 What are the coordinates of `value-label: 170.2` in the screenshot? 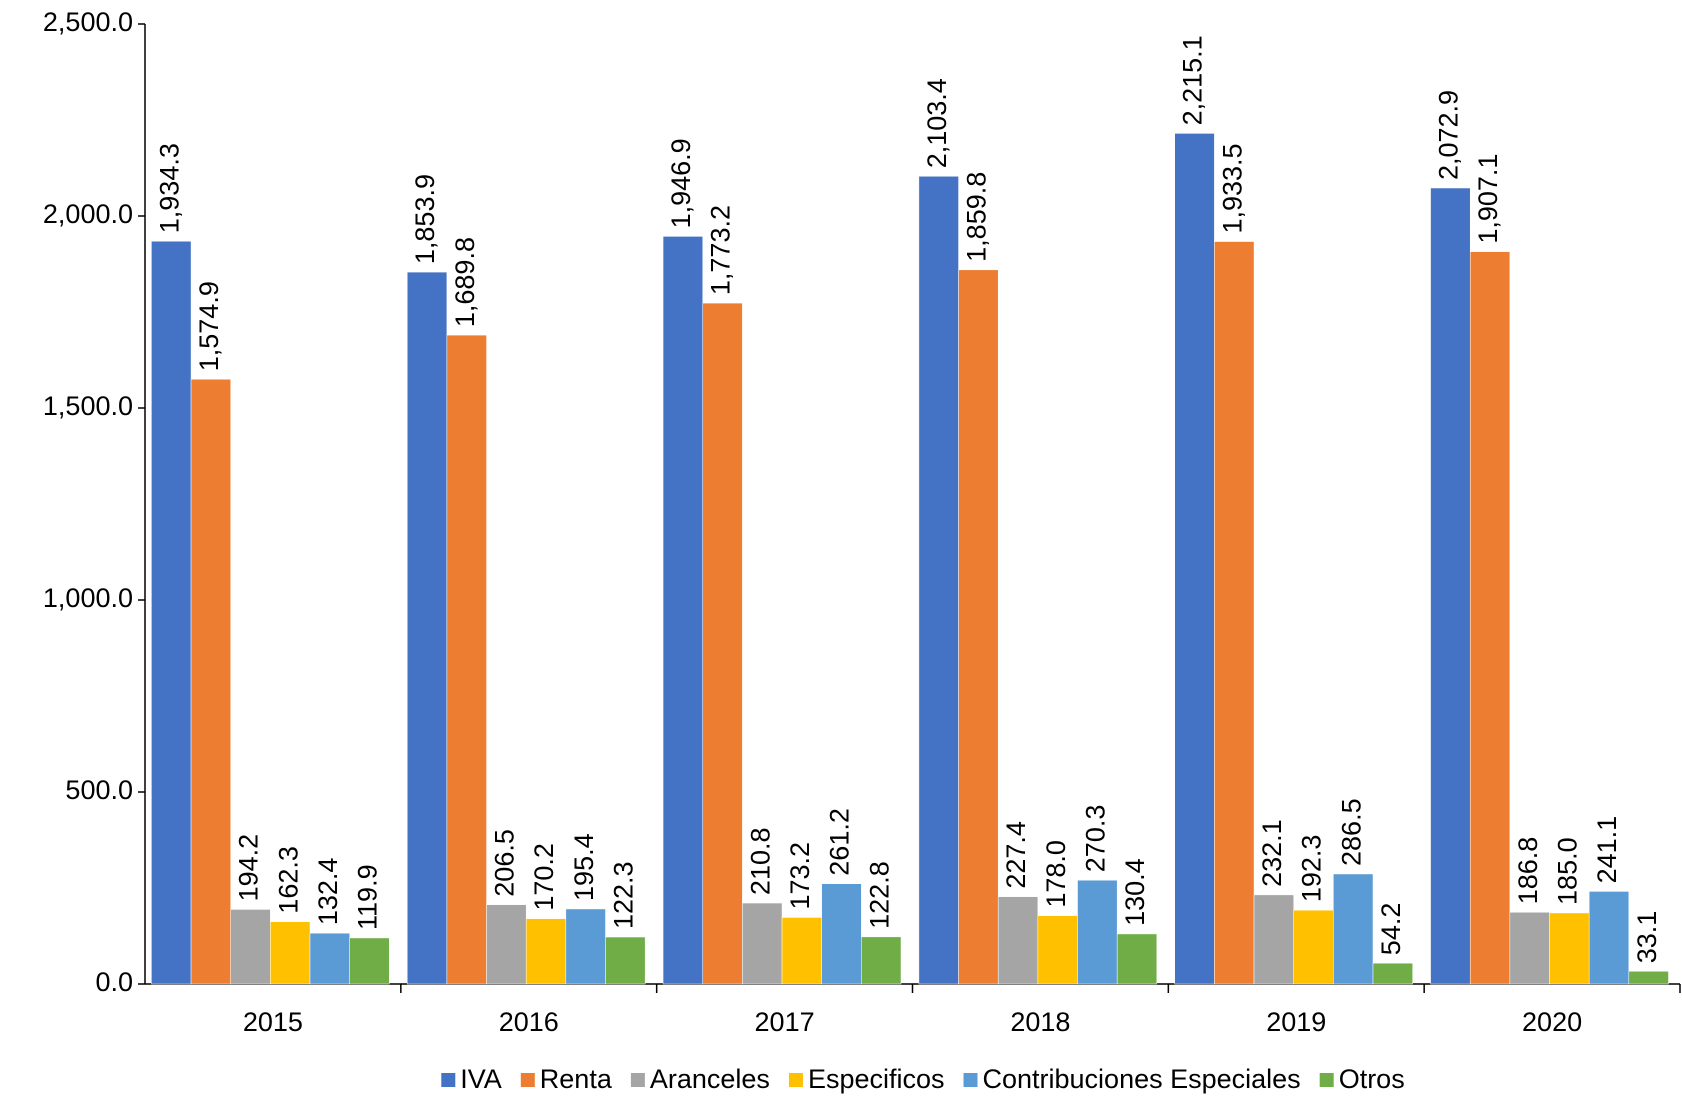 It's located at (544, 877).